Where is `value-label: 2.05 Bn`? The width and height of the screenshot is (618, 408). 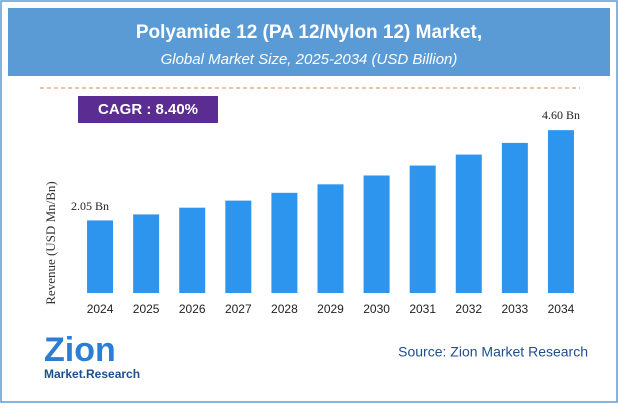 value-label: 2.05 Bn is located at coordinates (90, 206).